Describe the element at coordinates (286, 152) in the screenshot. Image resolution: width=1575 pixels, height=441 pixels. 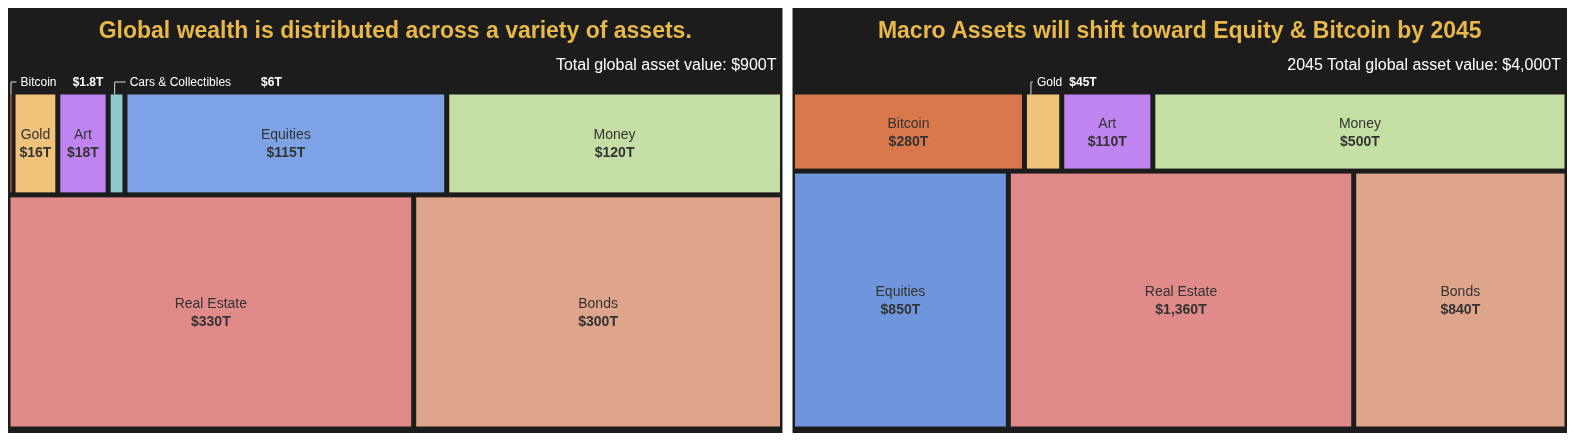
I see `data-label: $115T` at that location.